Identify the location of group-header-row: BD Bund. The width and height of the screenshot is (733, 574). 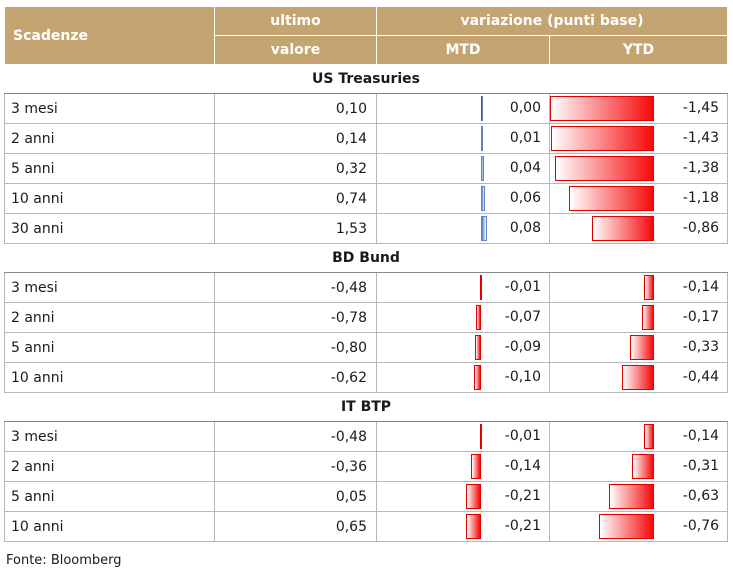
(366, 258).